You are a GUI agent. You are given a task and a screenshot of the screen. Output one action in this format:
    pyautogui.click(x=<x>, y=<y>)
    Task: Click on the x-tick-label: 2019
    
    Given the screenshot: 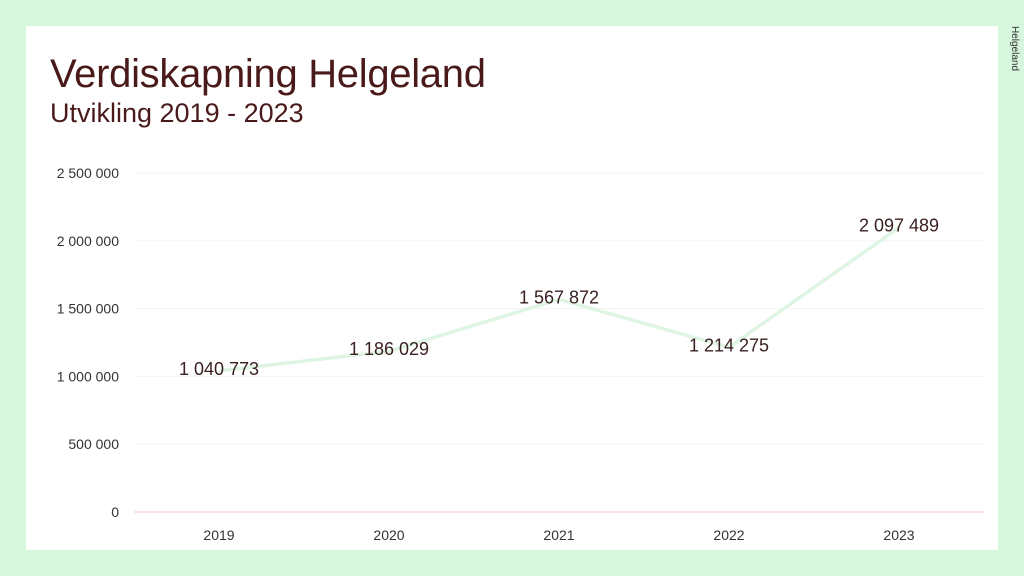 What is the action you would take?
    pyautogui.click(x=218, y=535)
    